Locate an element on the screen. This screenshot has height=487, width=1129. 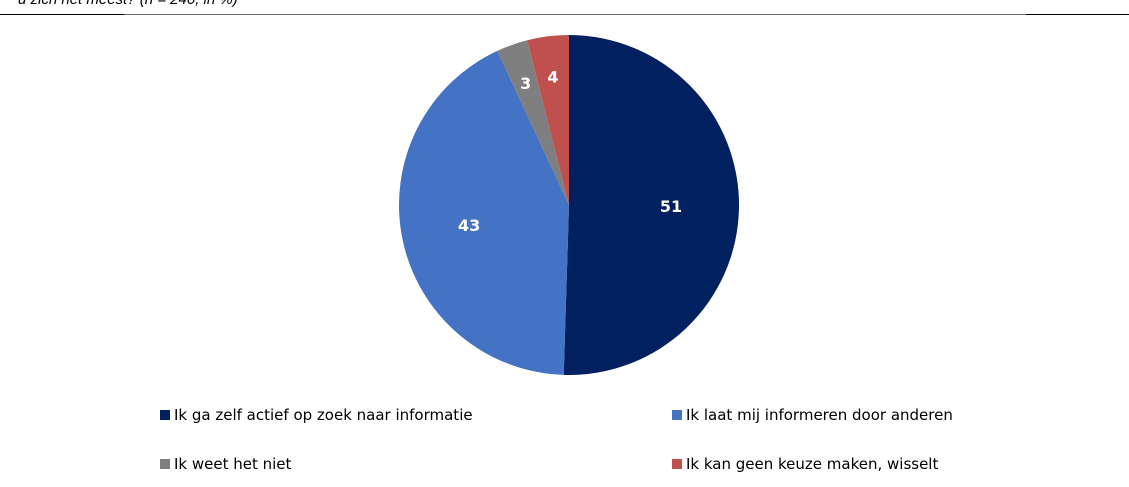
pie-slice-informeren-door-anderen is located at coordinates (484, 212).